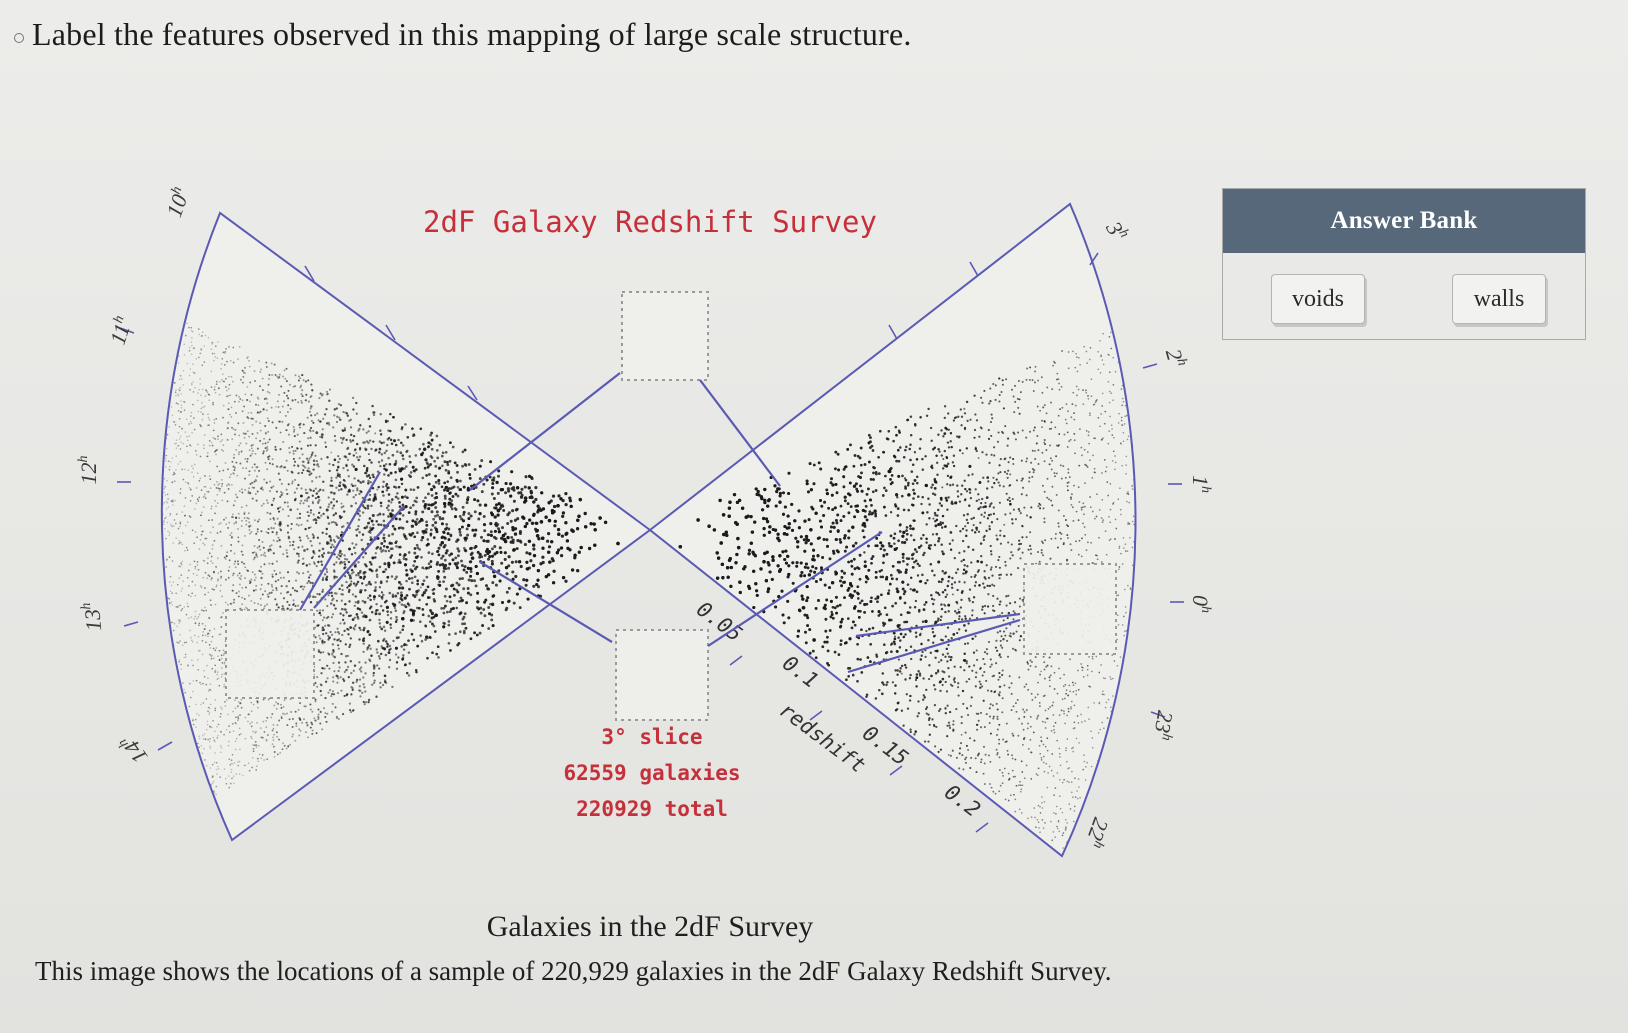 The height and width of the screenshot is (1033, 1628). I want to click on label-drop-target-left, so click(270, 654).